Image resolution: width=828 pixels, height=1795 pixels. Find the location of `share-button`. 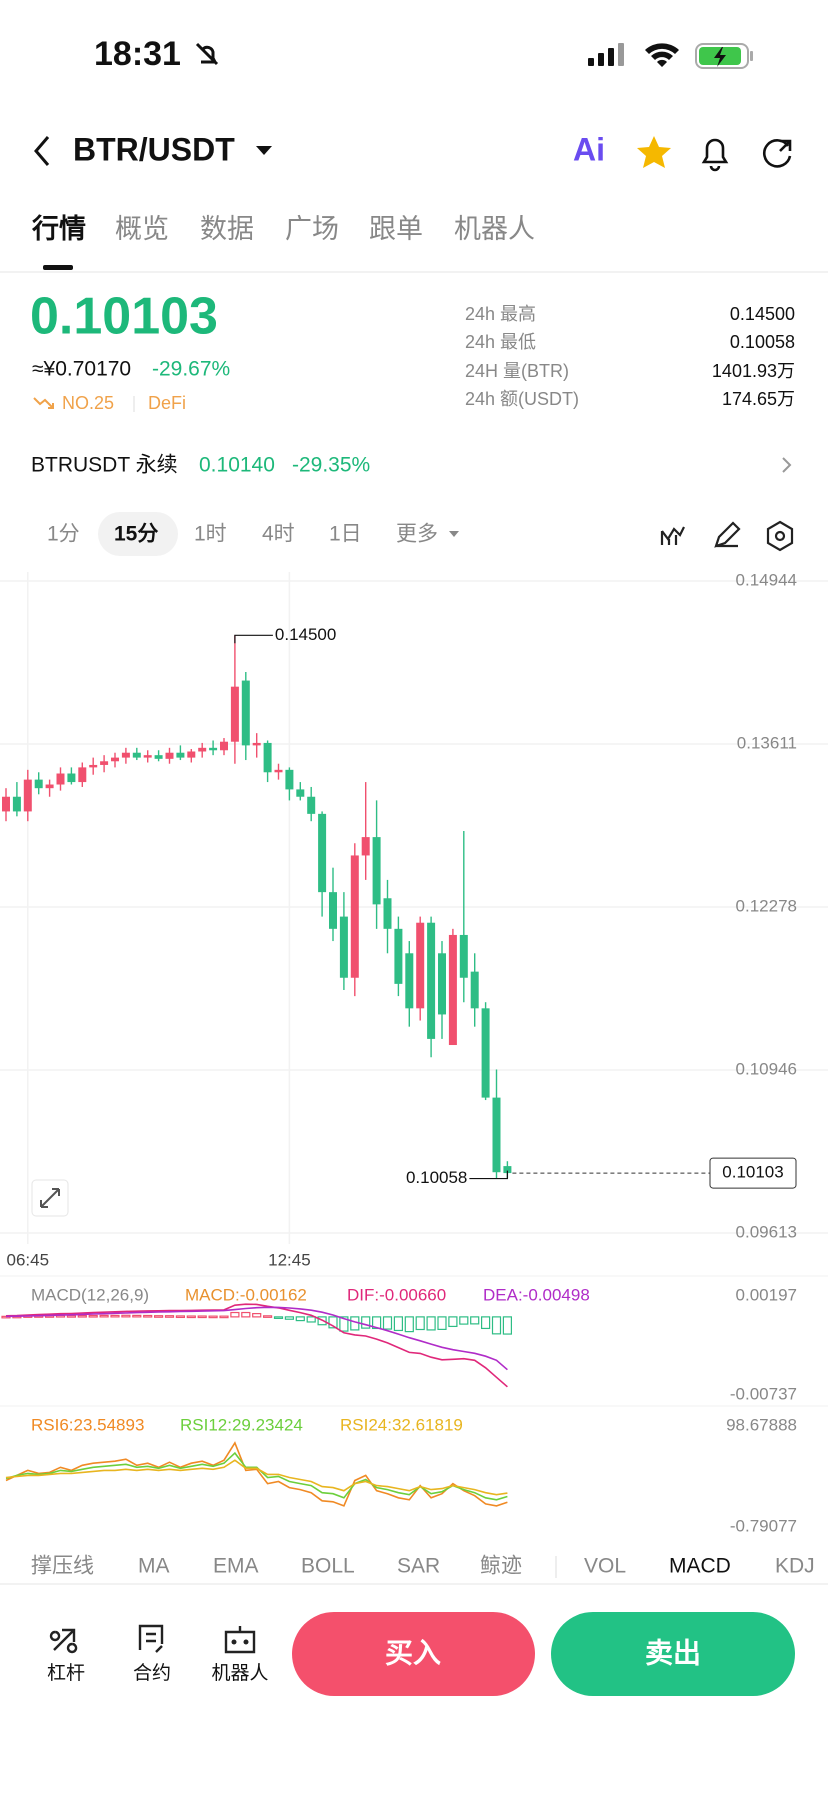

share-button is located at coordinates (777, 153).